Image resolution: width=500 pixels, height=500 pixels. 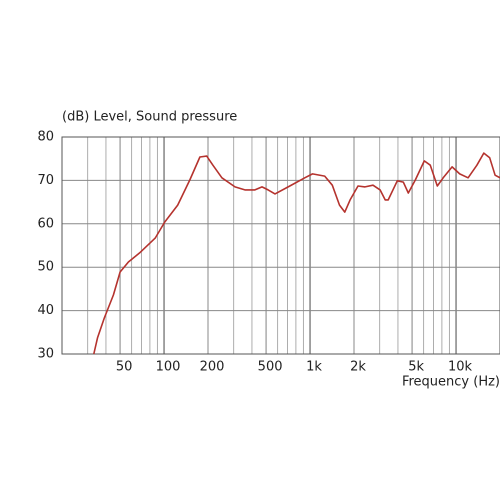 What do you see at coordinates (314, 367) in the screenshot?
I see `x-tick-label: 1k` at bounding box center [314, 367].